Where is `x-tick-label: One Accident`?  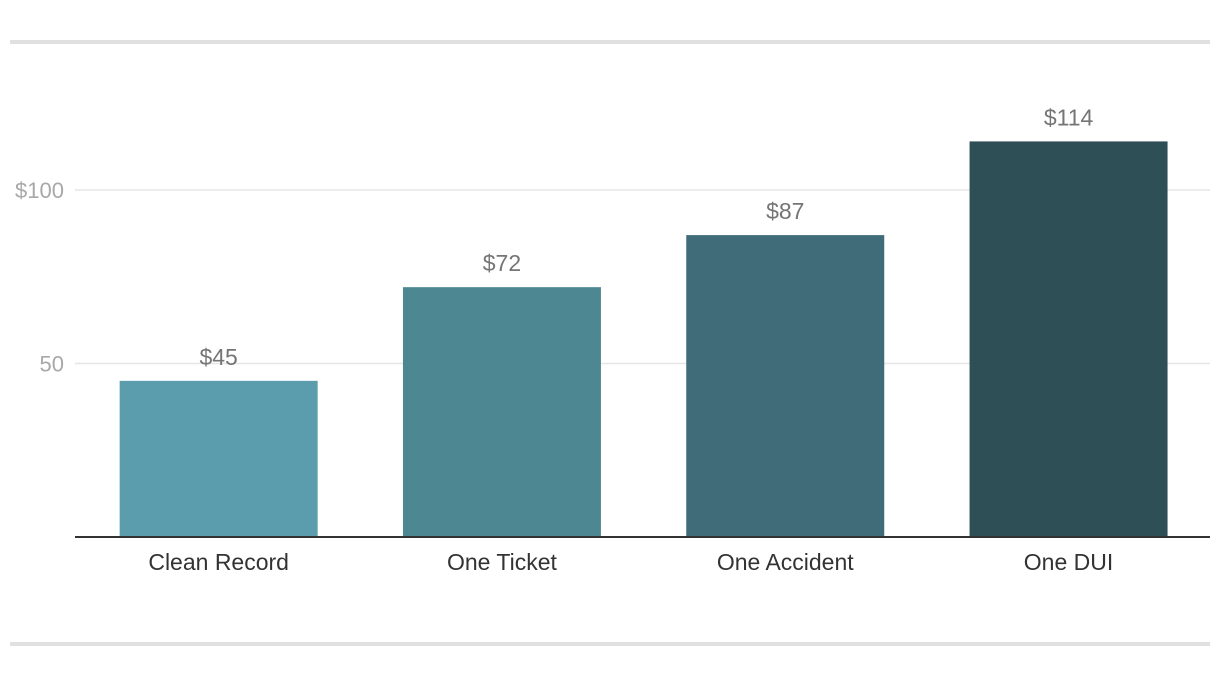 x-tick-label: One Accident is located at coordinates (785, 562).